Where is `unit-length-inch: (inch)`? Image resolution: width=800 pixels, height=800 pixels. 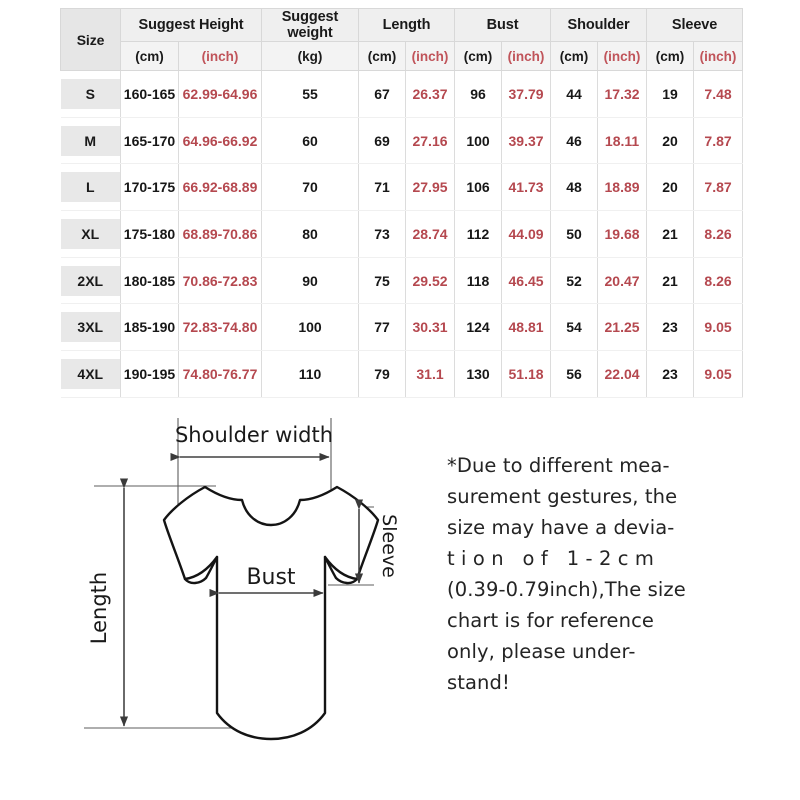
unit-length-inch: (inch) is located at coordinates (430, 56).